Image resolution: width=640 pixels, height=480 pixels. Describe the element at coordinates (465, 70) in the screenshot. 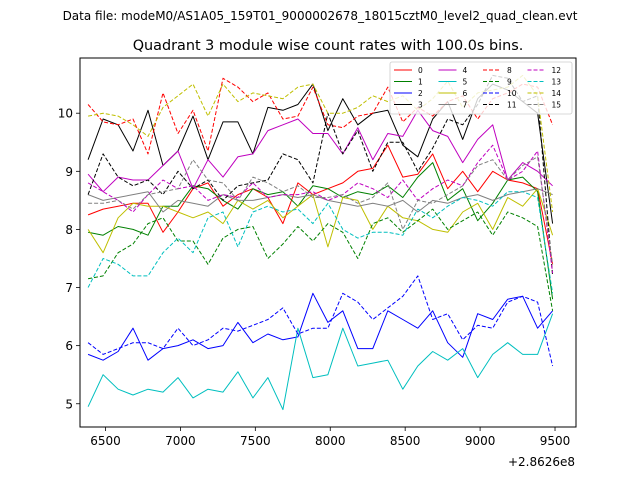

I see `legend-label-4: 4` at that location.